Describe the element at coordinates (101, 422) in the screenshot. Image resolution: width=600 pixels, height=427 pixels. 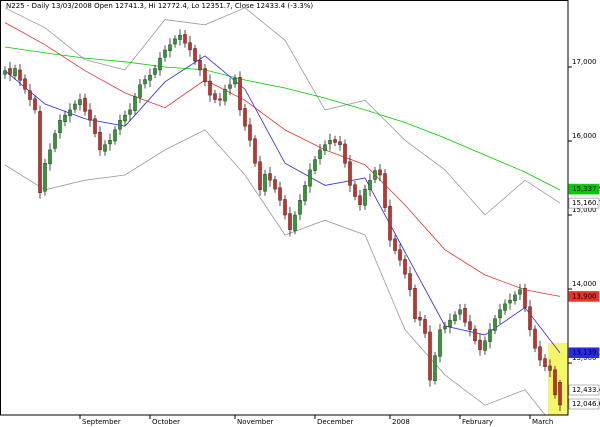
I see `x-tick-label: September` at that location.